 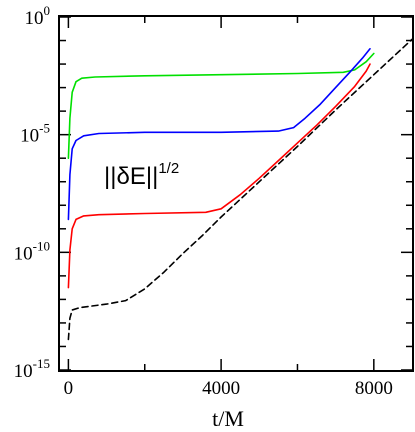 I want to click on norm-annotation: ||δE||1/2, so click(x=141, y=175).